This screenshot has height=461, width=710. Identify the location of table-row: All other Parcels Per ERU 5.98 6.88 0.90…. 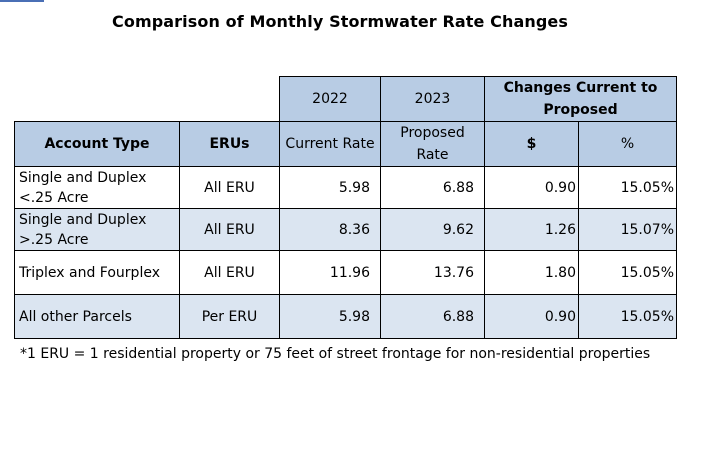
(345, 316).